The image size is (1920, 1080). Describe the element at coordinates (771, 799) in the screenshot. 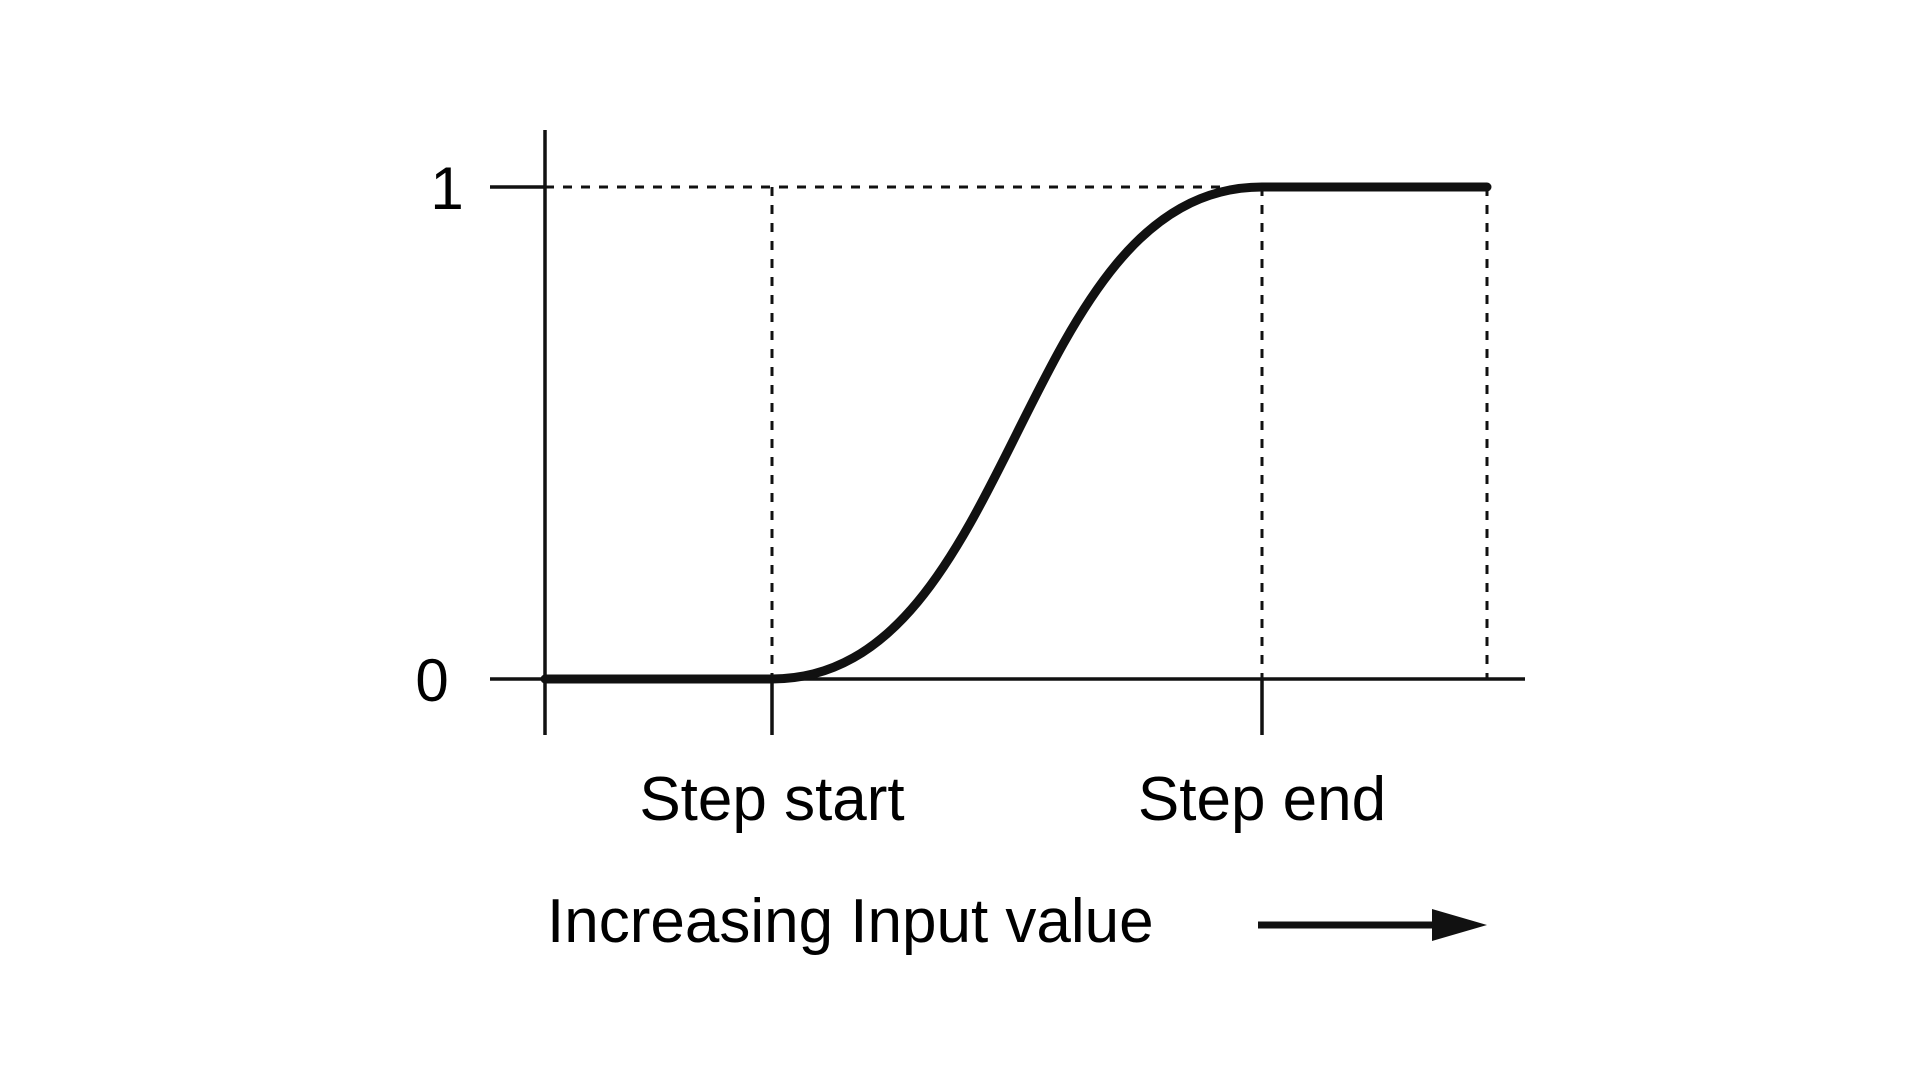

I see `x-label-step-start: Step start` at that location.